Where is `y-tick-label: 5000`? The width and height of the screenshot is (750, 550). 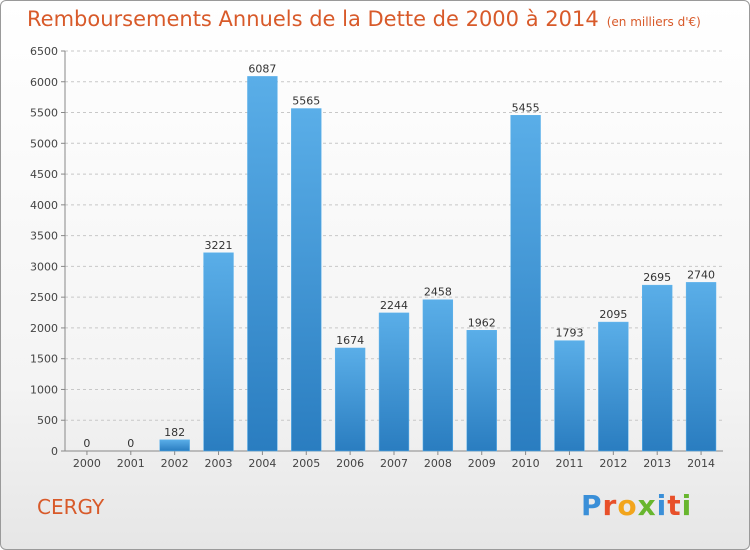
y-tick-label: 5000 is located at coordinates (44, 143).